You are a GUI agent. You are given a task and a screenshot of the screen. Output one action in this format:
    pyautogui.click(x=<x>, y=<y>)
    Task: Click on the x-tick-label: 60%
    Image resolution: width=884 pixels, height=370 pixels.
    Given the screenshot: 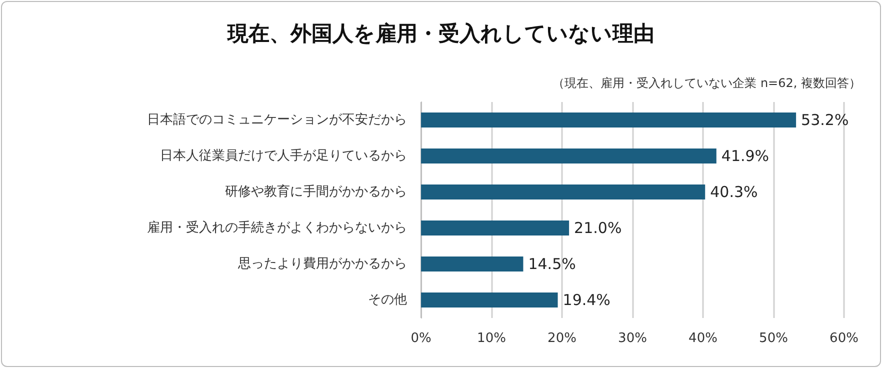 What is the action you would take?
    pyautogui.click(x=844, y=338)
    